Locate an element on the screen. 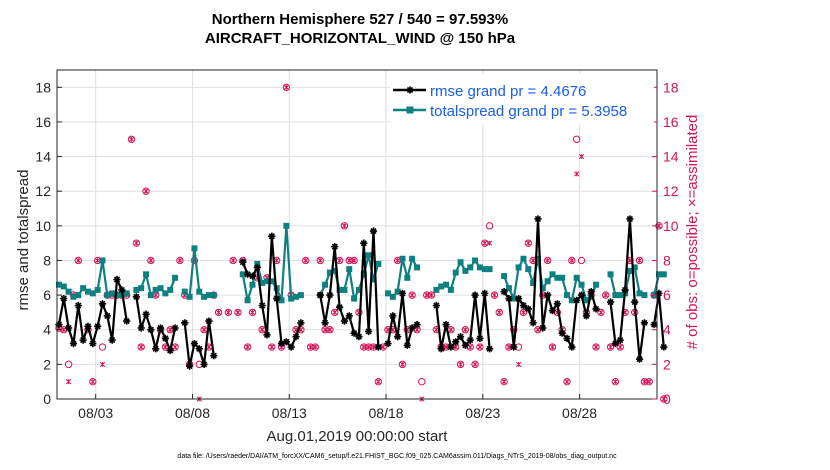  legend-box is located at coordinates (522, 99).